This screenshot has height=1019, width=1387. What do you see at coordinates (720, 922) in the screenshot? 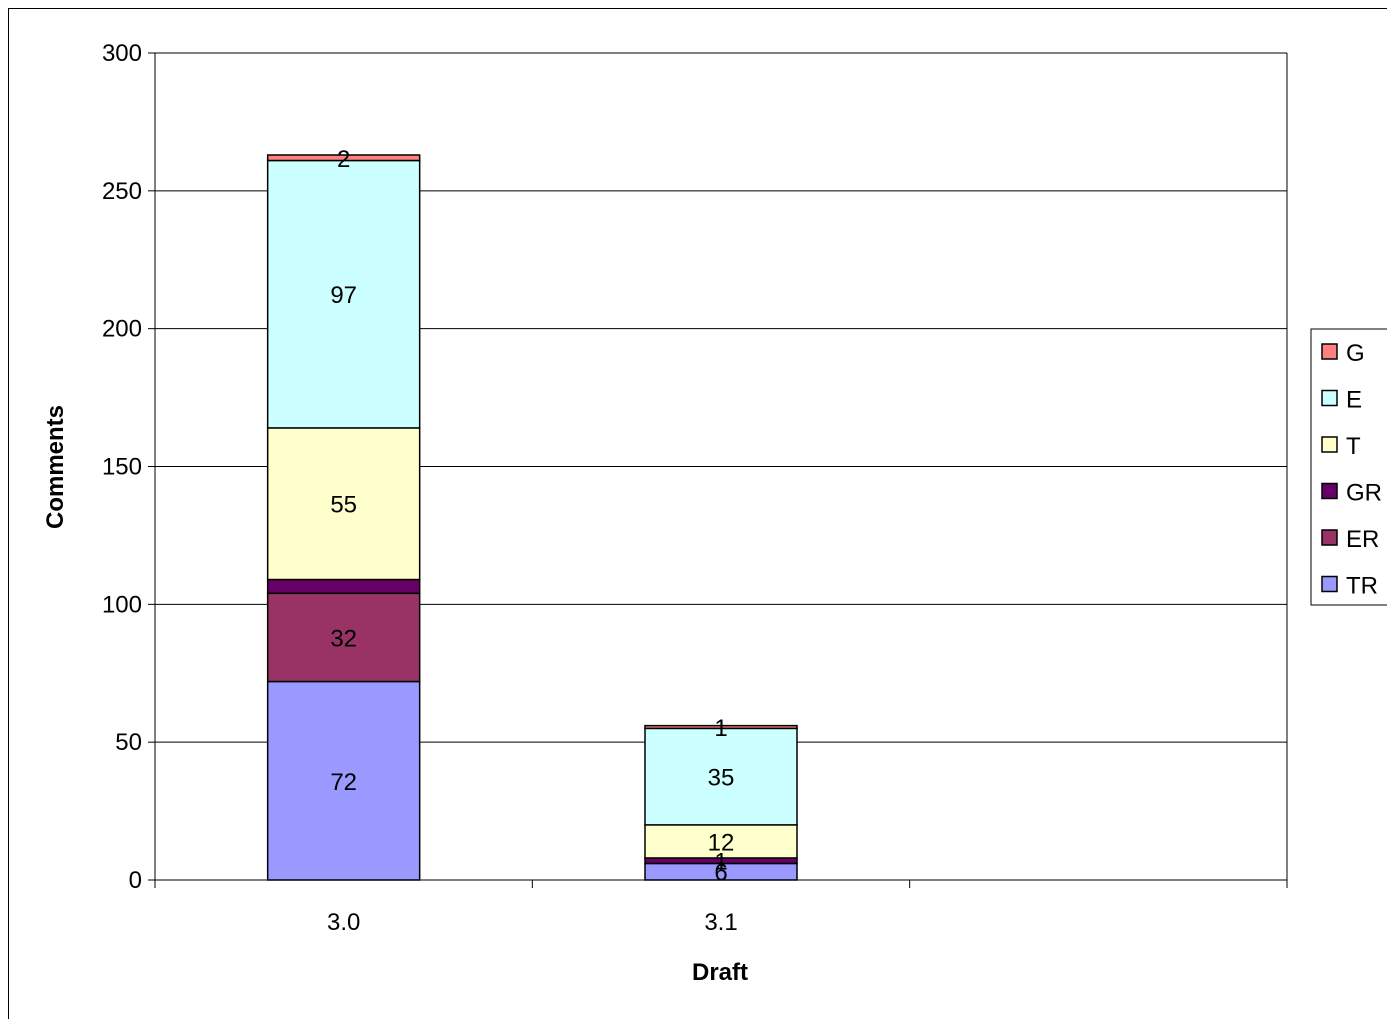
I see `x-tick-label: 3.1` at bounding box center [720, 922].